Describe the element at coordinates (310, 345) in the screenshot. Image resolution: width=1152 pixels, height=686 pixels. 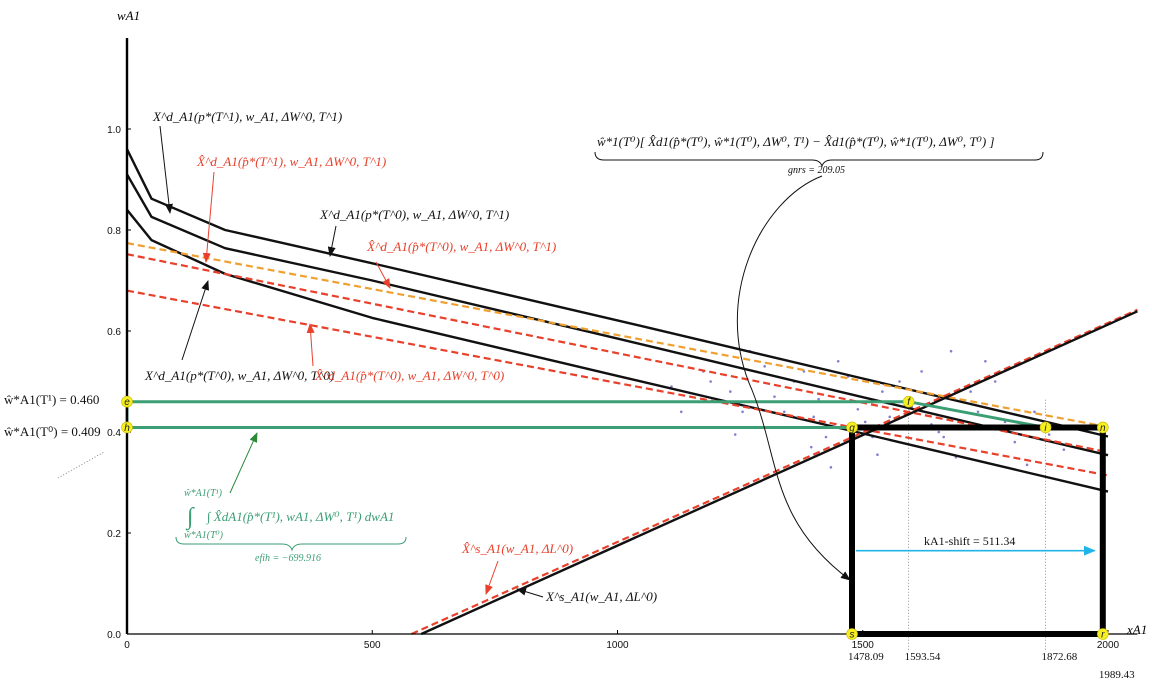
I see `arrow-xhat-p0-t0` at that location.